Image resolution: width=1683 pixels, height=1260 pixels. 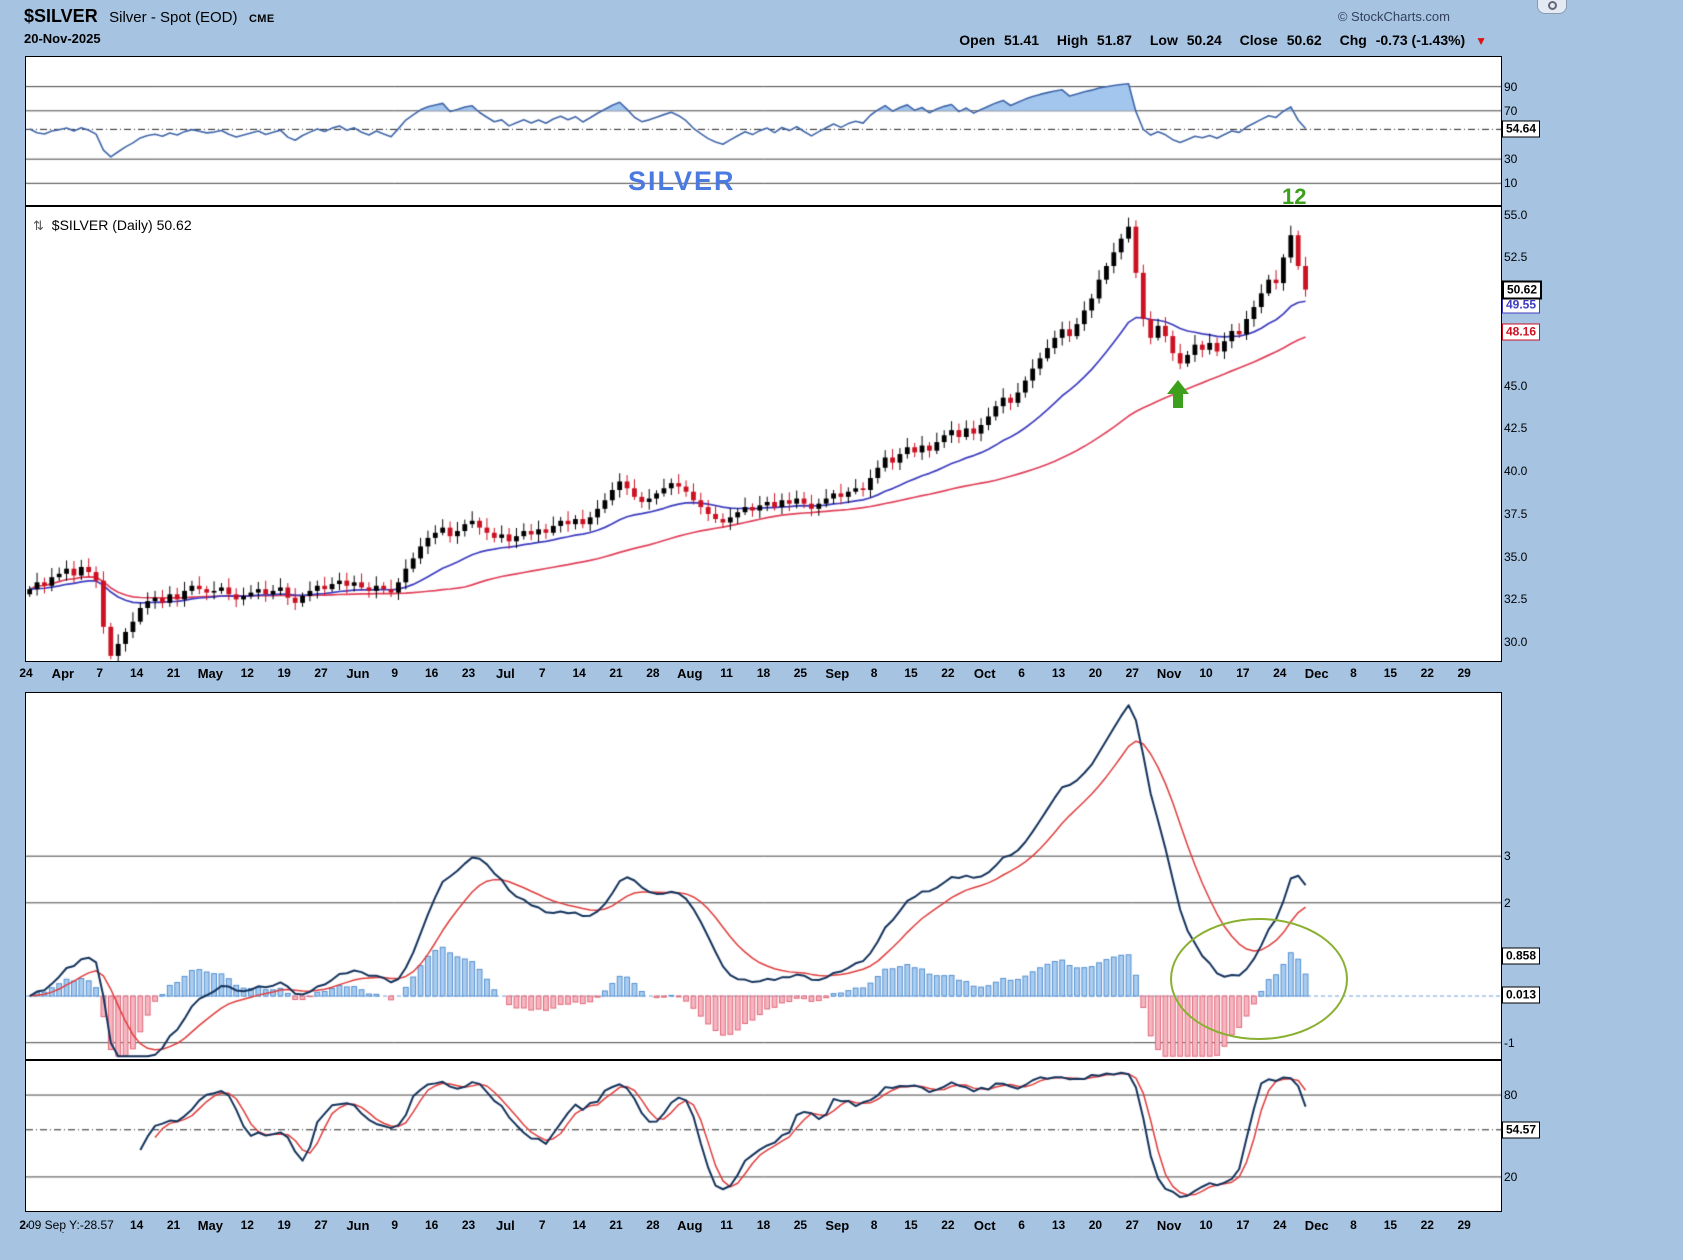 I want to click on y-axis-label: 70, so click(x=1511, y=110).